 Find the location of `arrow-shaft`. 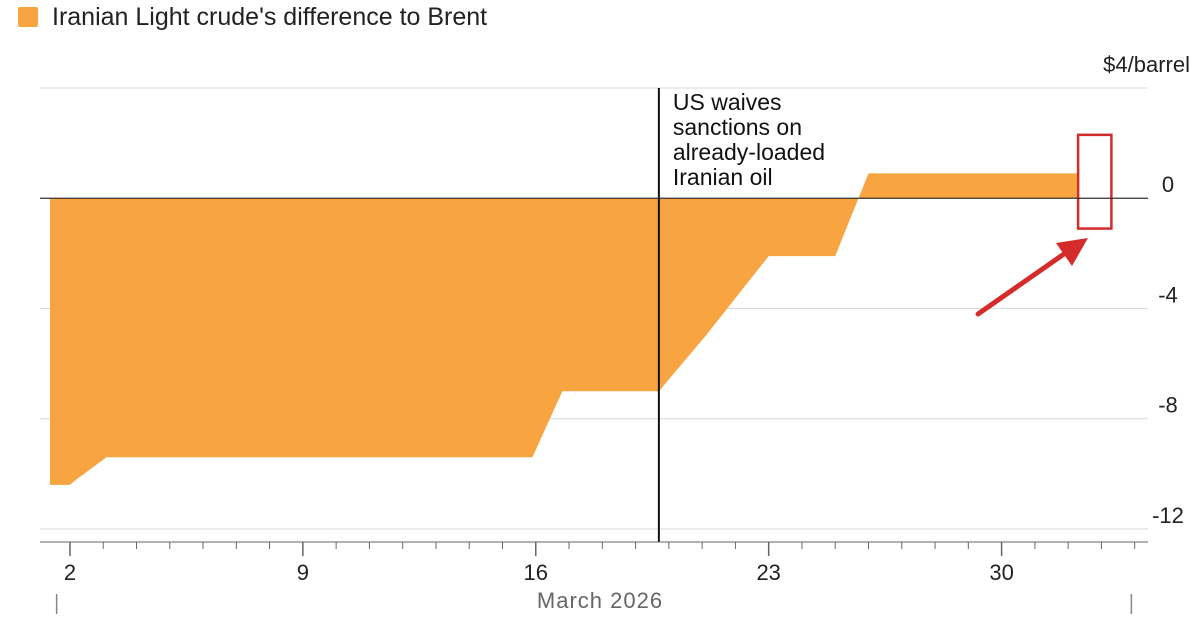

arrow-shaft is located at coordinates (1021, 284).